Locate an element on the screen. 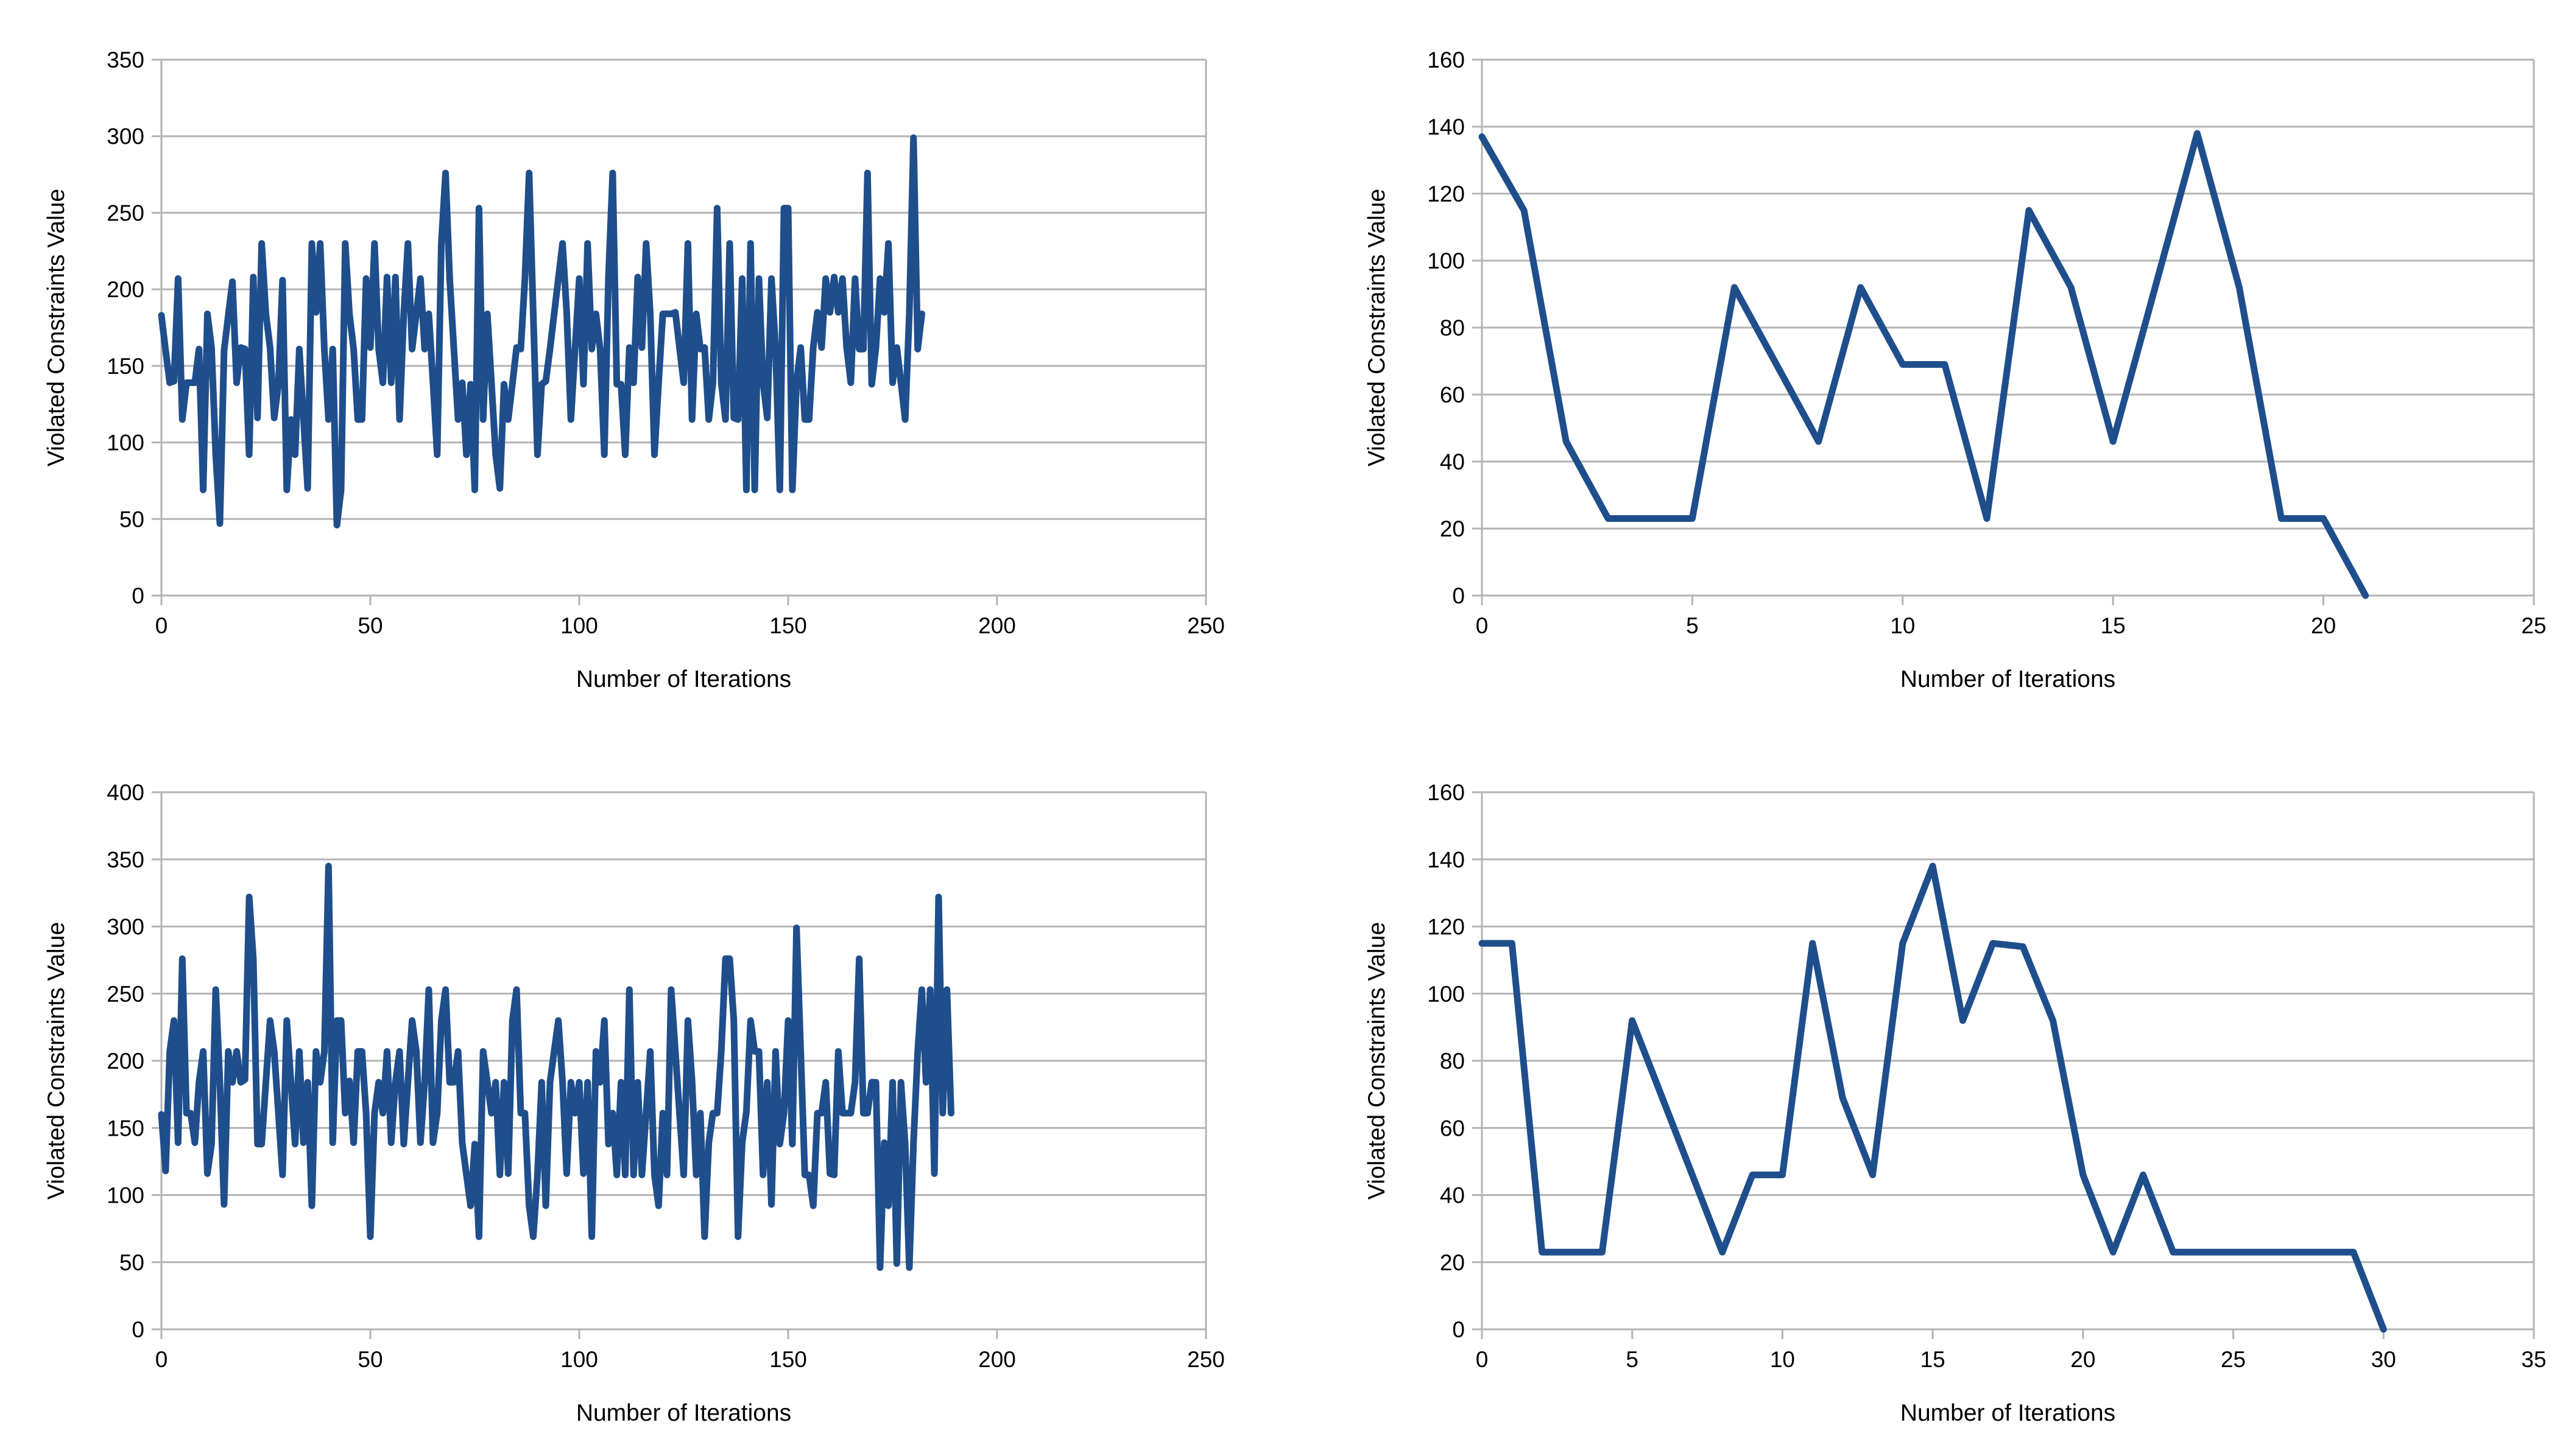 This screenshot has height=1456, width=2574. x-tick-label: 30 is located at coordinates (2383, 1360).